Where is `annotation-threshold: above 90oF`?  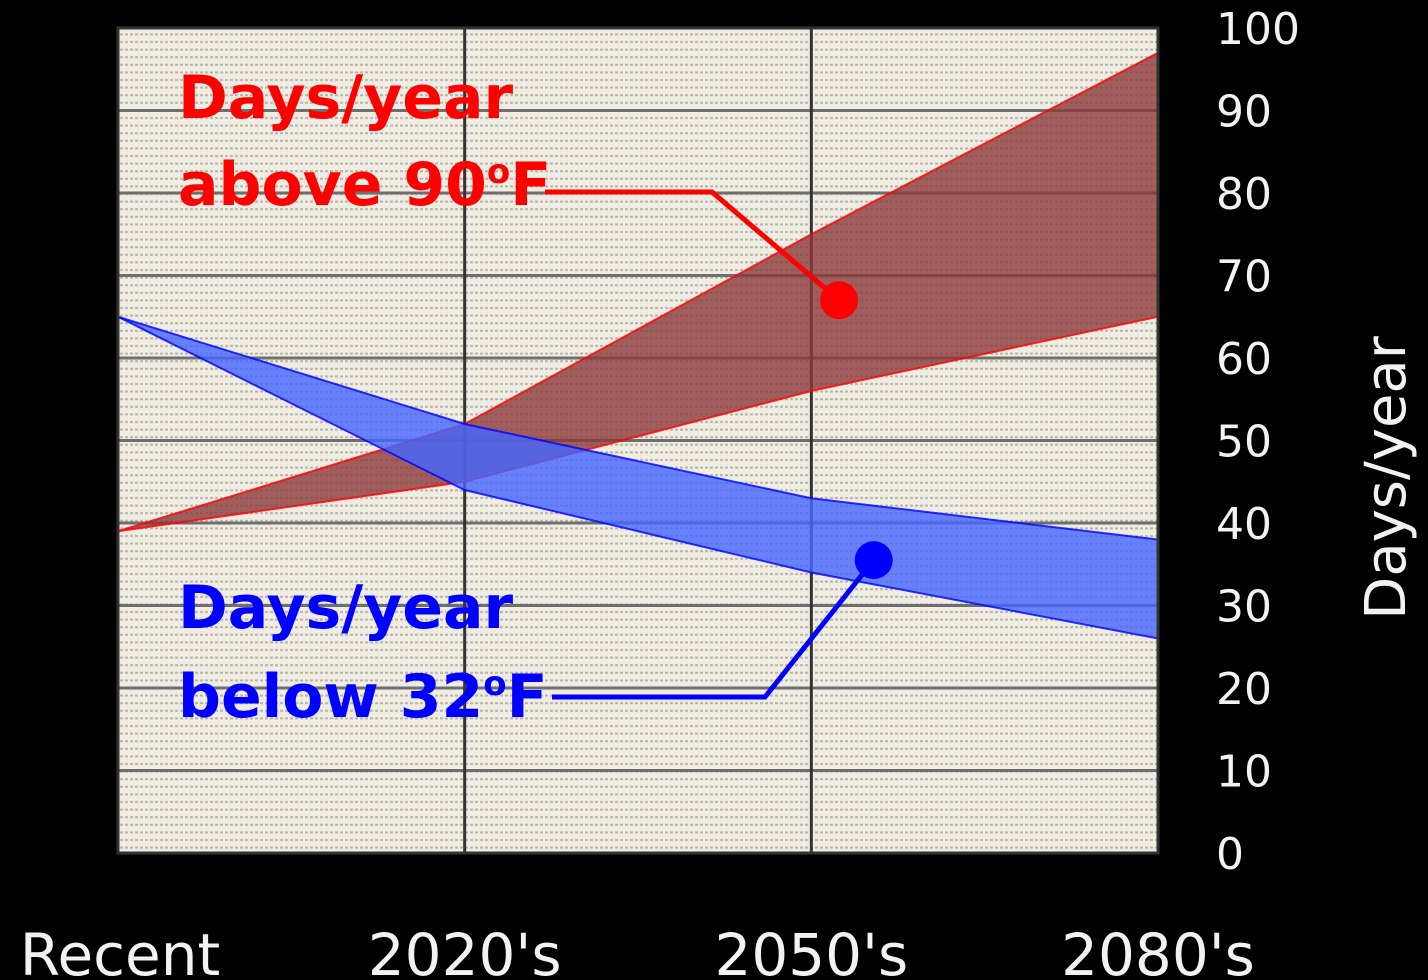
annotation-threshold: above 90oF is located at coordinates (364, 185).